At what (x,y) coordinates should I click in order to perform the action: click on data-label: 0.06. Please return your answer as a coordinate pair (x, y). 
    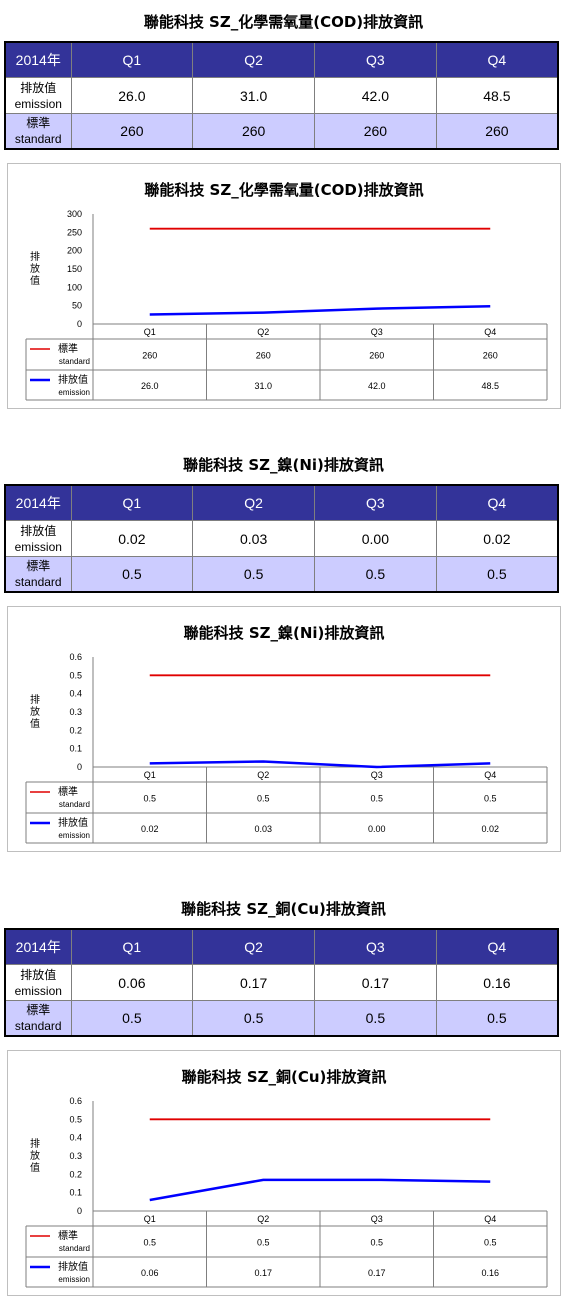
    Looking at the image, I should click on (150, 1273).